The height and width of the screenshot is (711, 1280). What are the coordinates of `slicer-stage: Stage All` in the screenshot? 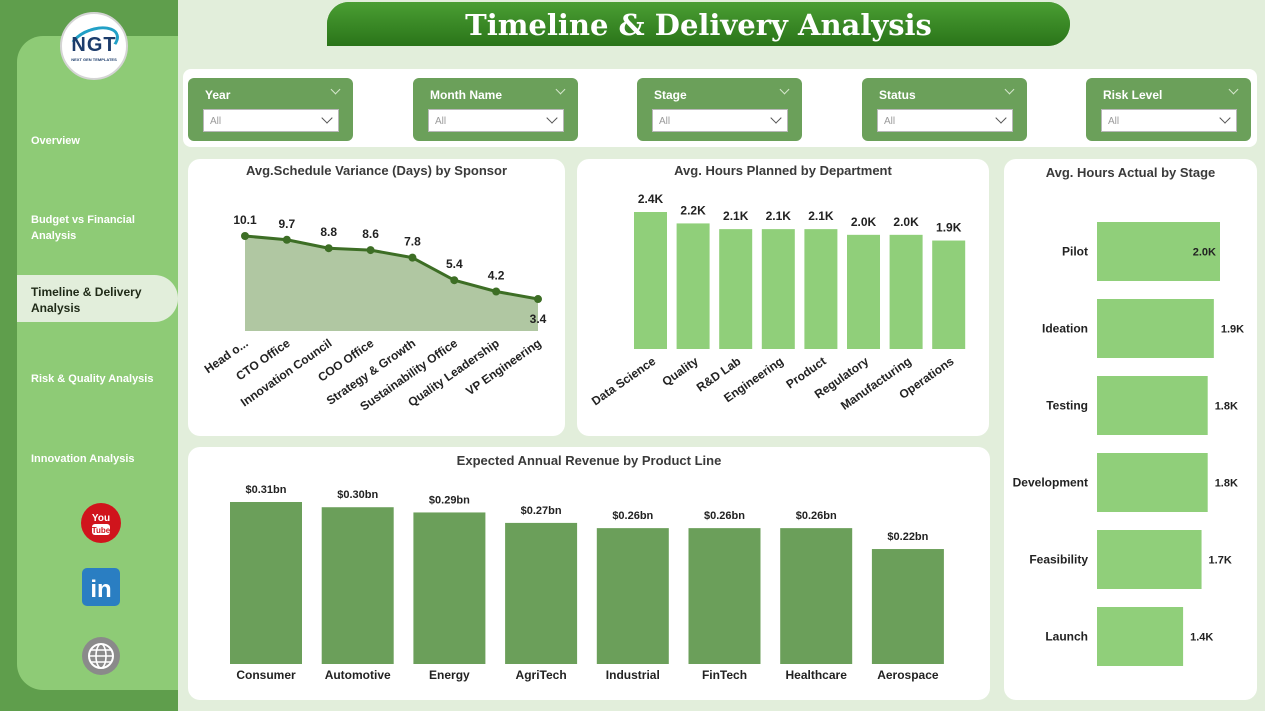 It's located at (719, 109).